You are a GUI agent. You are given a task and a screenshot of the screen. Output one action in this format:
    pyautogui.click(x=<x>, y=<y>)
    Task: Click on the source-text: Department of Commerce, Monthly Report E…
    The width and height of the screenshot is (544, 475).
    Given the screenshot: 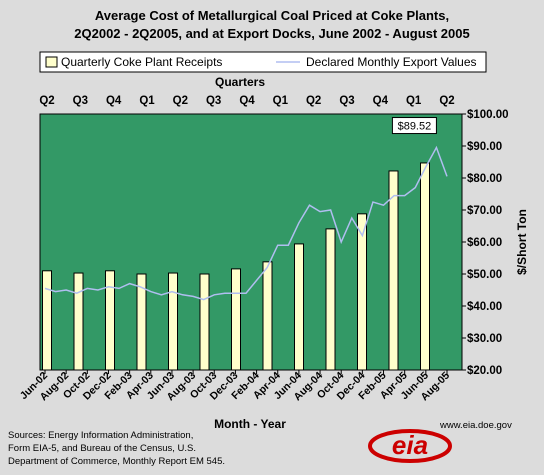 What is the action you would take?
    pyautogui.click(x=116, y=461)
    